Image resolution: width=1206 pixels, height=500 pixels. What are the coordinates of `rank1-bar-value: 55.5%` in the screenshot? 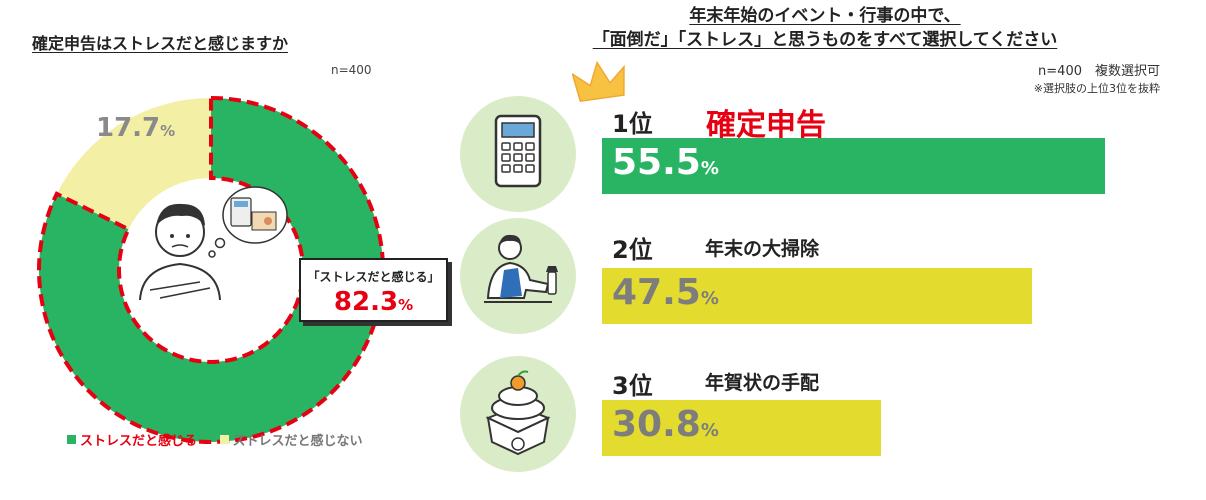 It's located at (665, 162).